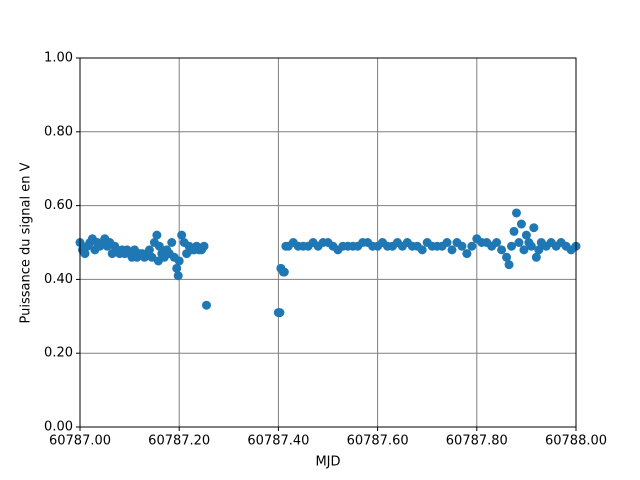  Describe the element at coordinates (58, 58) in the screenshot. I see `y-tick-label: 1.00` at that location.